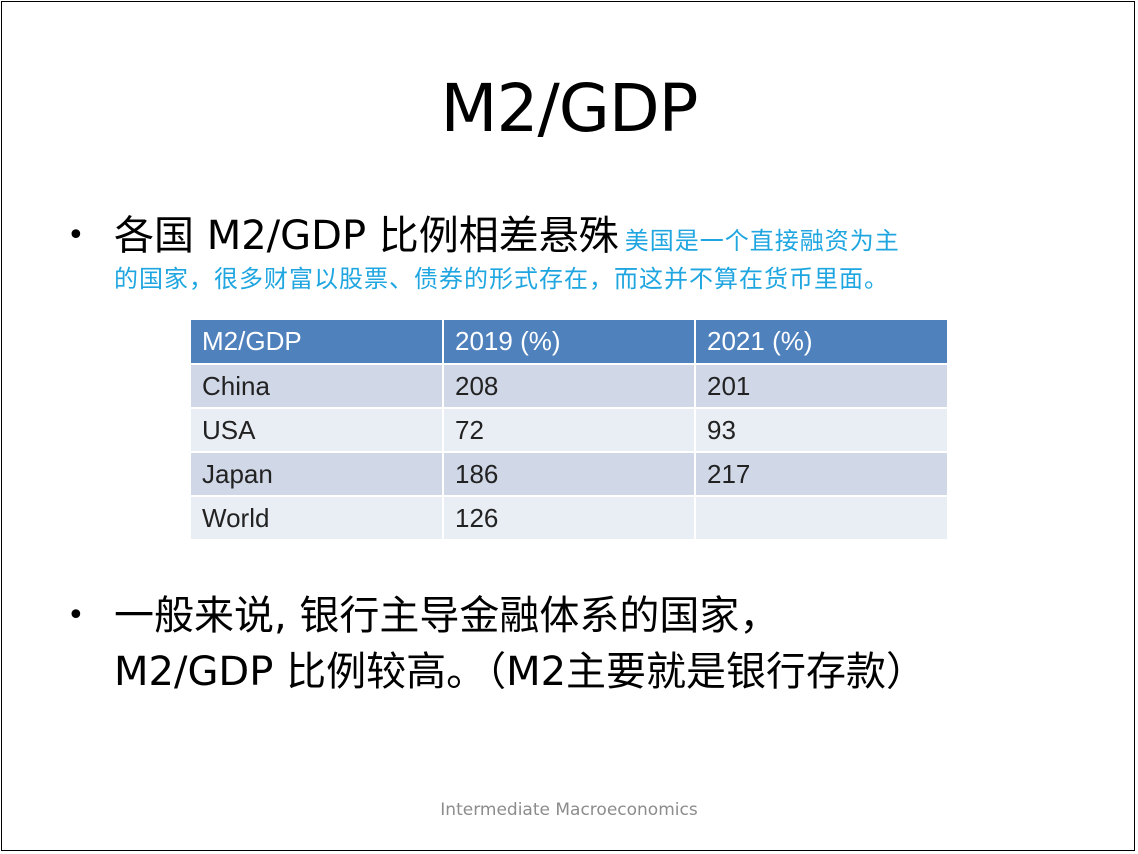  I want to click on table-header-cell: 2019 (%), so click(569, 342).